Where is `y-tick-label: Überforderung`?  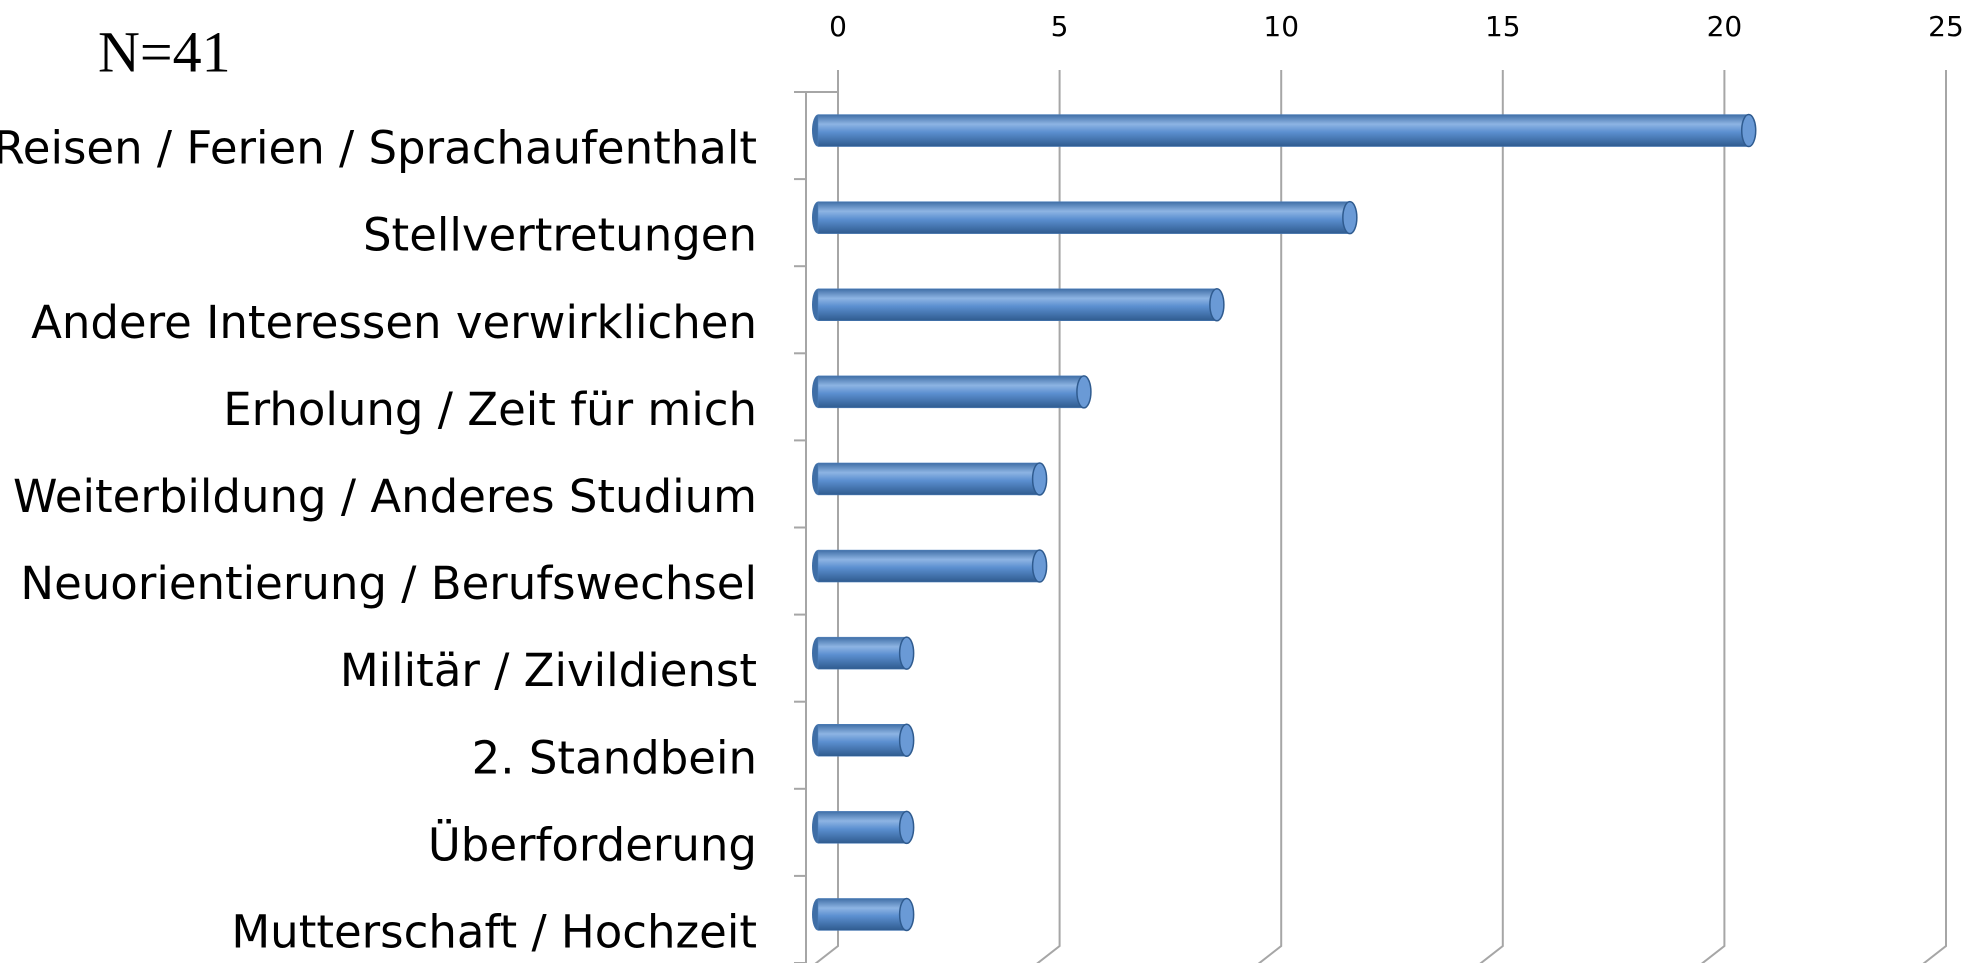 y-tick-label: Überforderung is located at coordinates (592, 844).